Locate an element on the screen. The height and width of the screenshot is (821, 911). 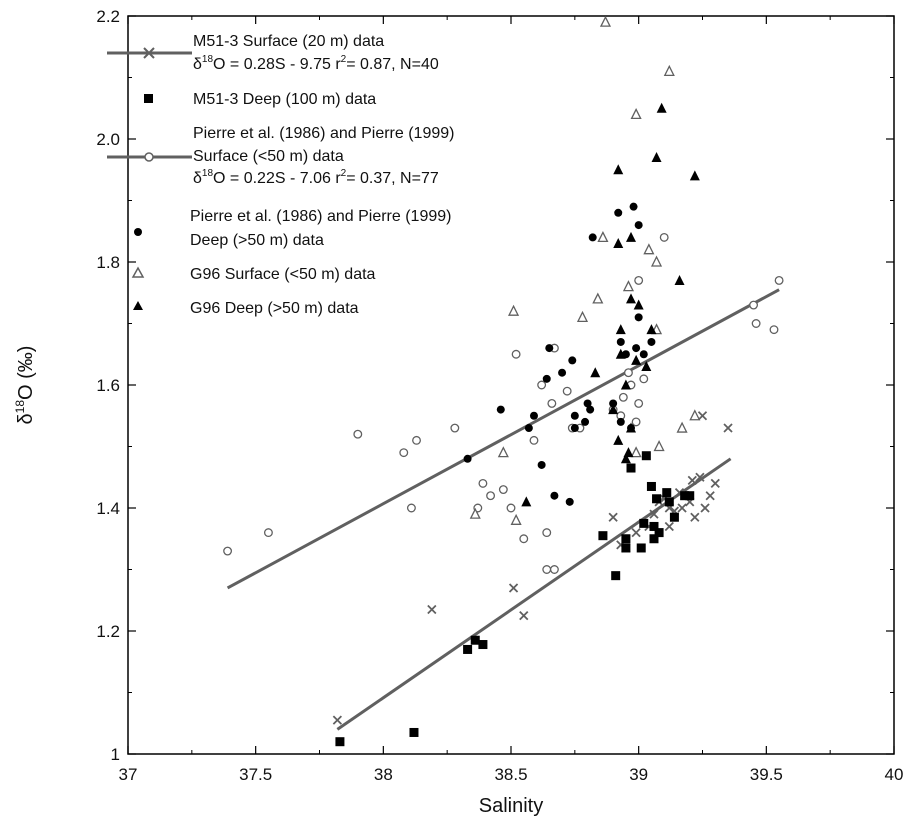
y-tick-label: 1.8 is located at coordinates (108, 262).